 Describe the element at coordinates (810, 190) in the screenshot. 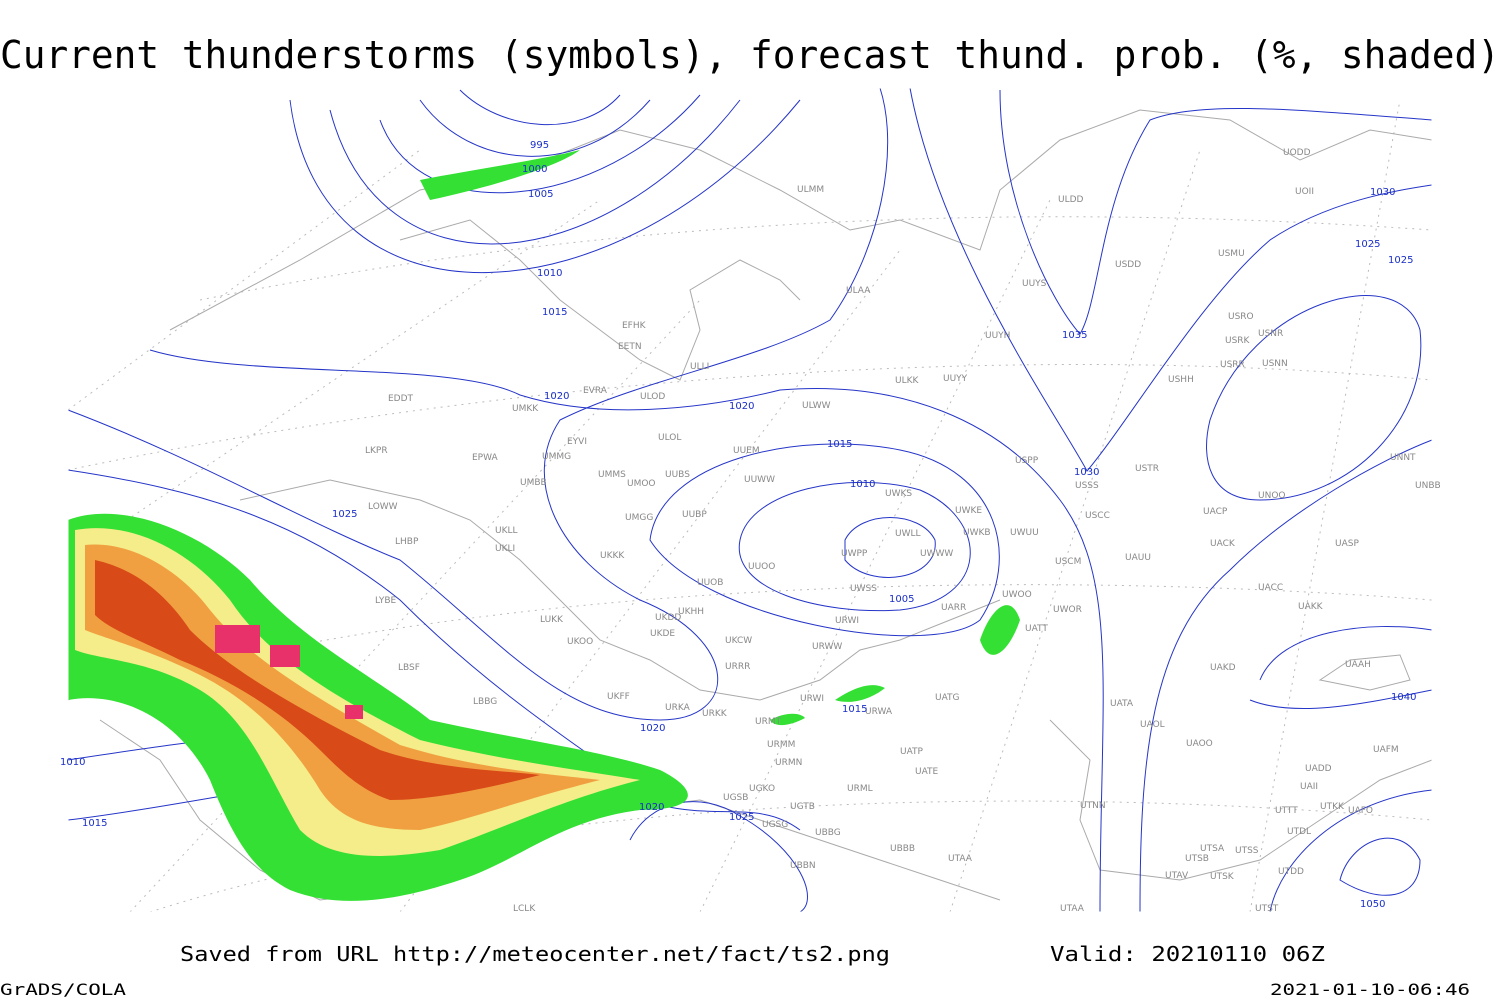

I see `station-label: ULMM` at that location.